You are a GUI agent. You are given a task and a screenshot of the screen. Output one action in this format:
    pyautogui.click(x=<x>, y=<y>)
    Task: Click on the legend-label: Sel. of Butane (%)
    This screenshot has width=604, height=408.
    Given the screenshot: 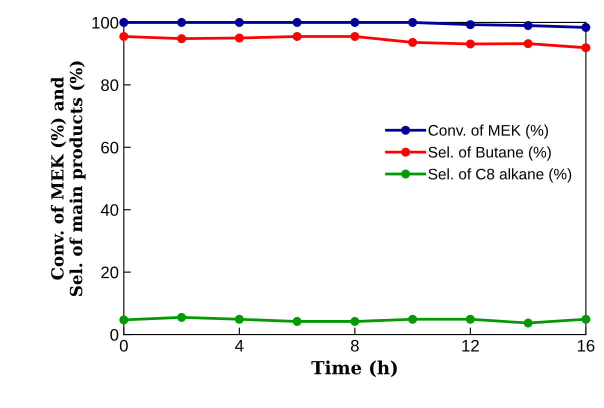 What is the action you would take?
    pyautogui.click(x=489, y=153)
    